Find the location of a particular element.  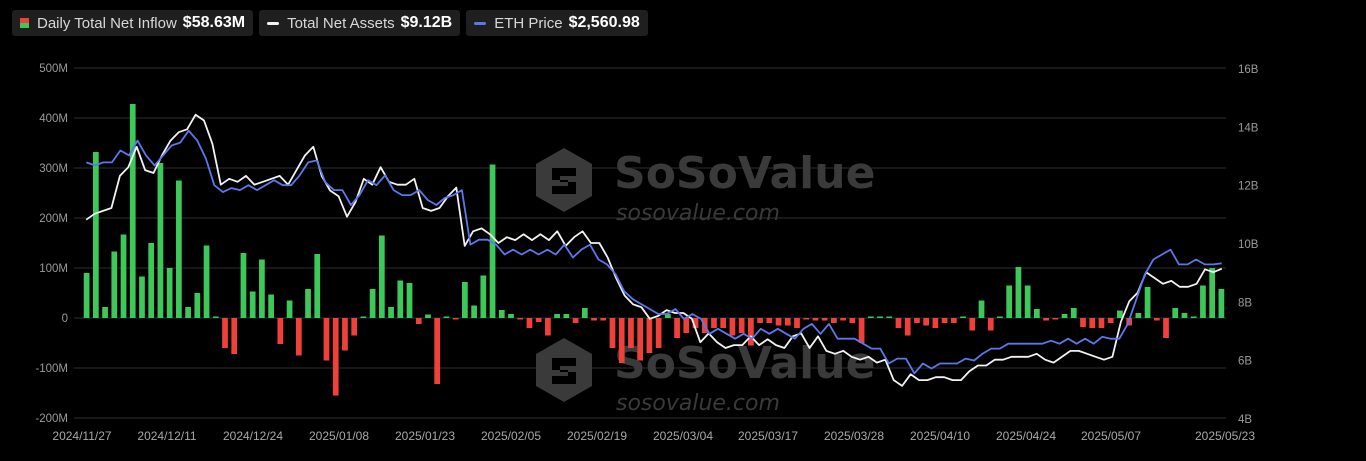

legend-item-inflow: Daily Total Net Inflow $58.63M is located at coordinates (133, 23).